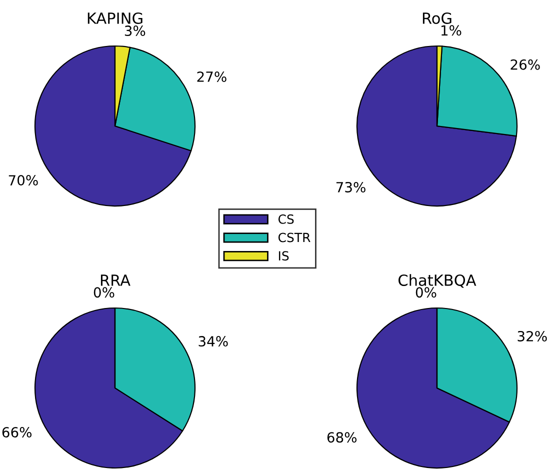 Image resolution: width=547 pixels, height=471 pixels. What do you see at coordinates (135, 31) in the screenshot?
I see `data-label: 3%` at bounding box center [135, 31].